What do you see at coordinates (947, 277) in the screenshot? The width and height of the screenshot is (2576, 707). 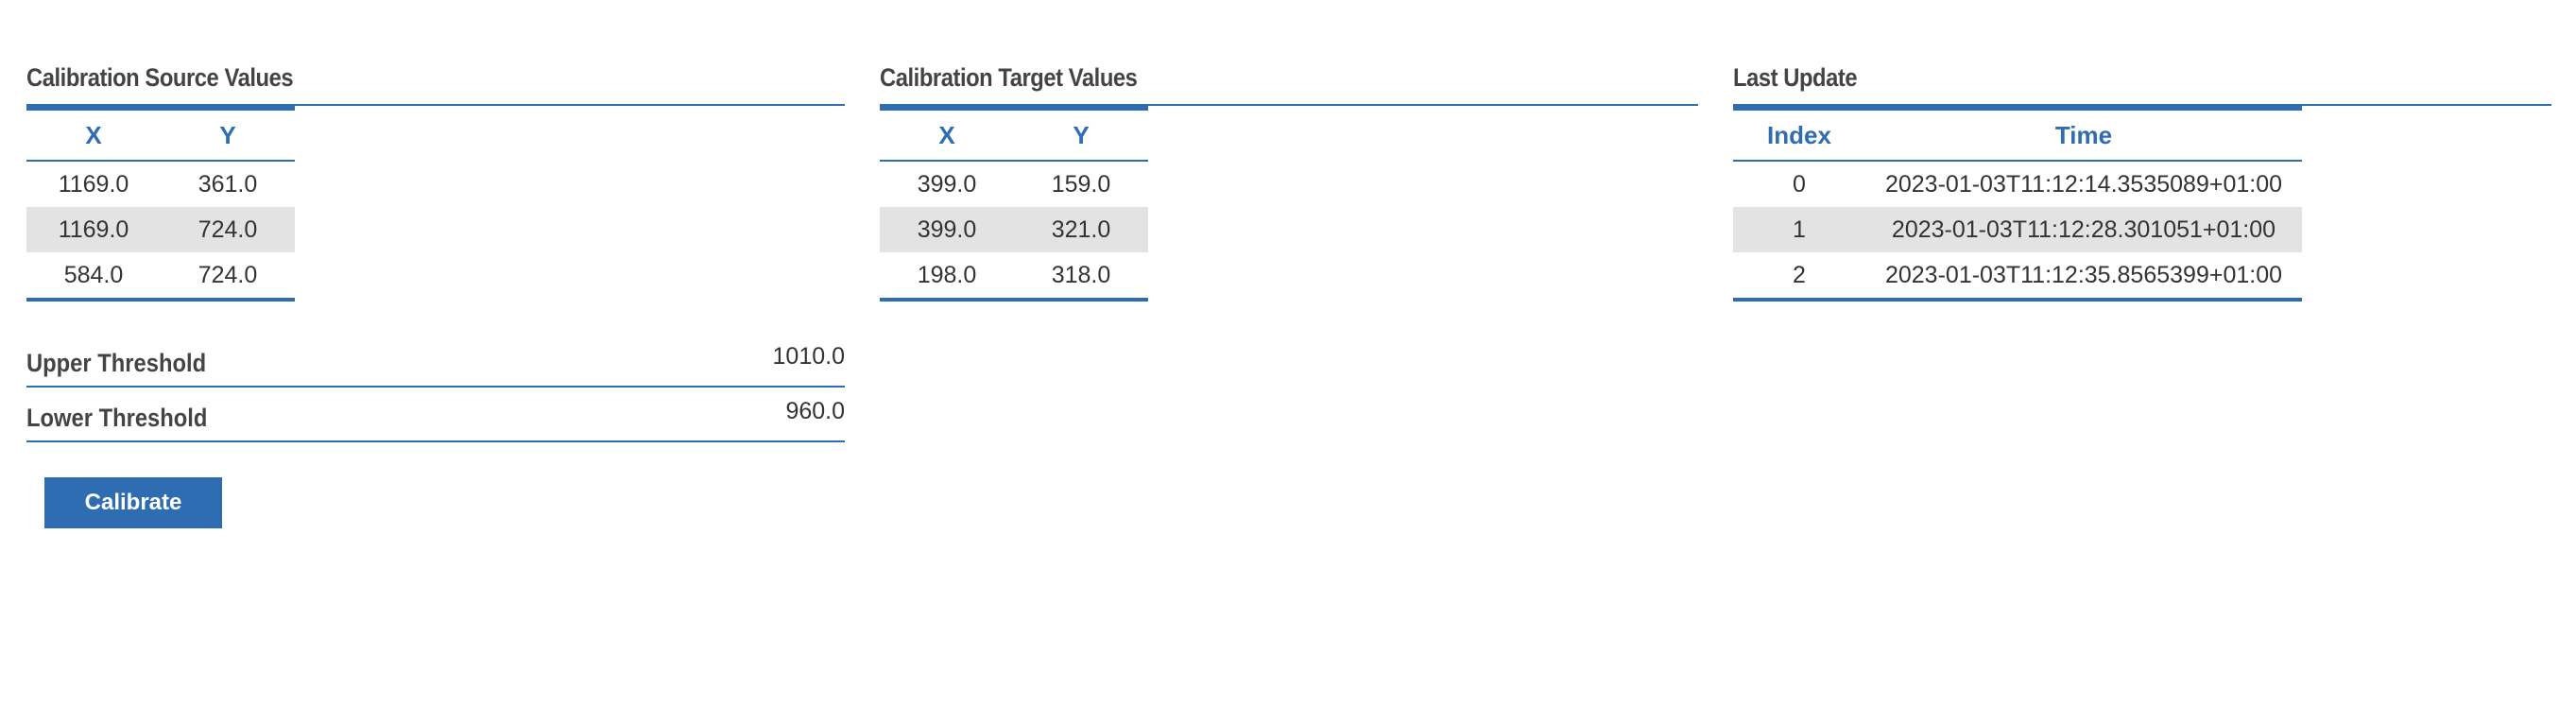 I see `cell-x: 198.0` at bounding box center [947, 277].